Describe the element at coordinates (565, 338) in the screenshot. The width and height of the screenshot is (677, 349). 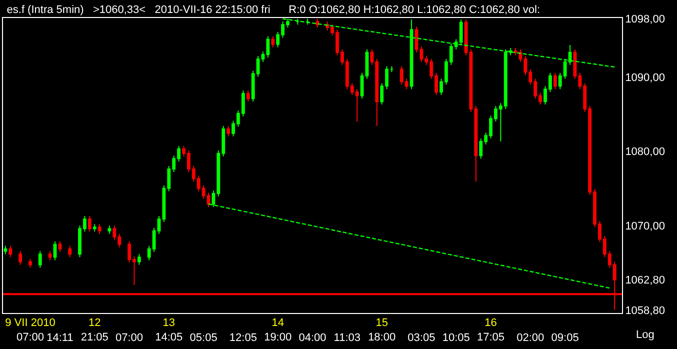
I see `x-tick-label: 09:05` at that location.